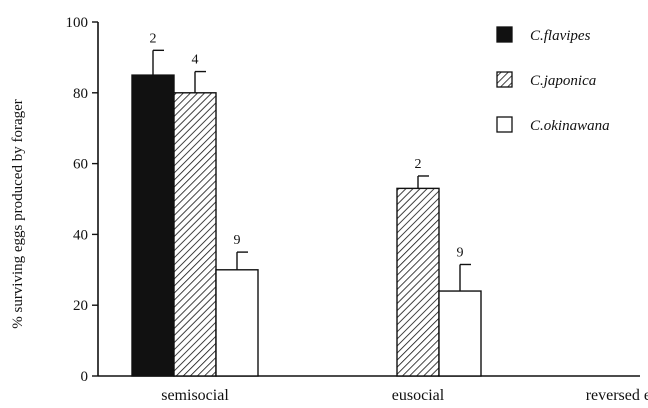 The width and height of the screenshot is (648, 408). I want to click on y-tick-label: 100, so click(77, 23).